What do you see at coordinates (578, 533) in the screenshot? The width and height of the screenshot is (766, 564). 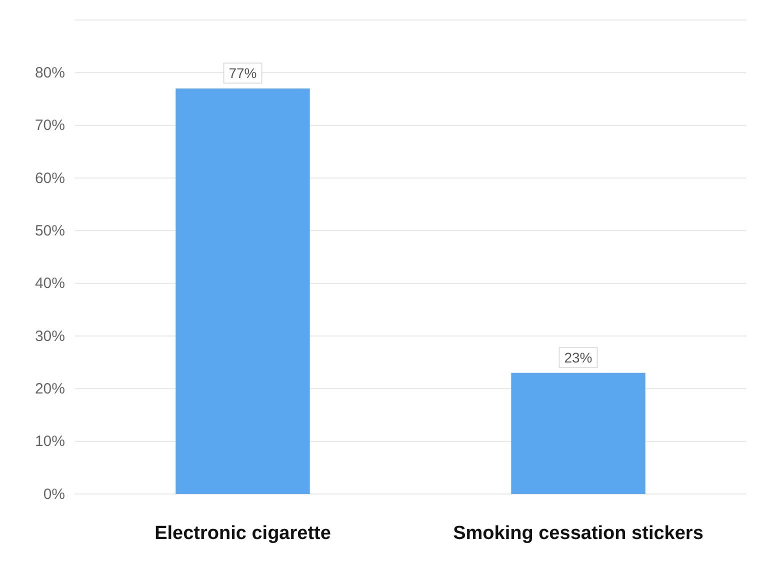 I see `x-tick-label: Smoking cessation stickers` at bounding box center [578, 533].